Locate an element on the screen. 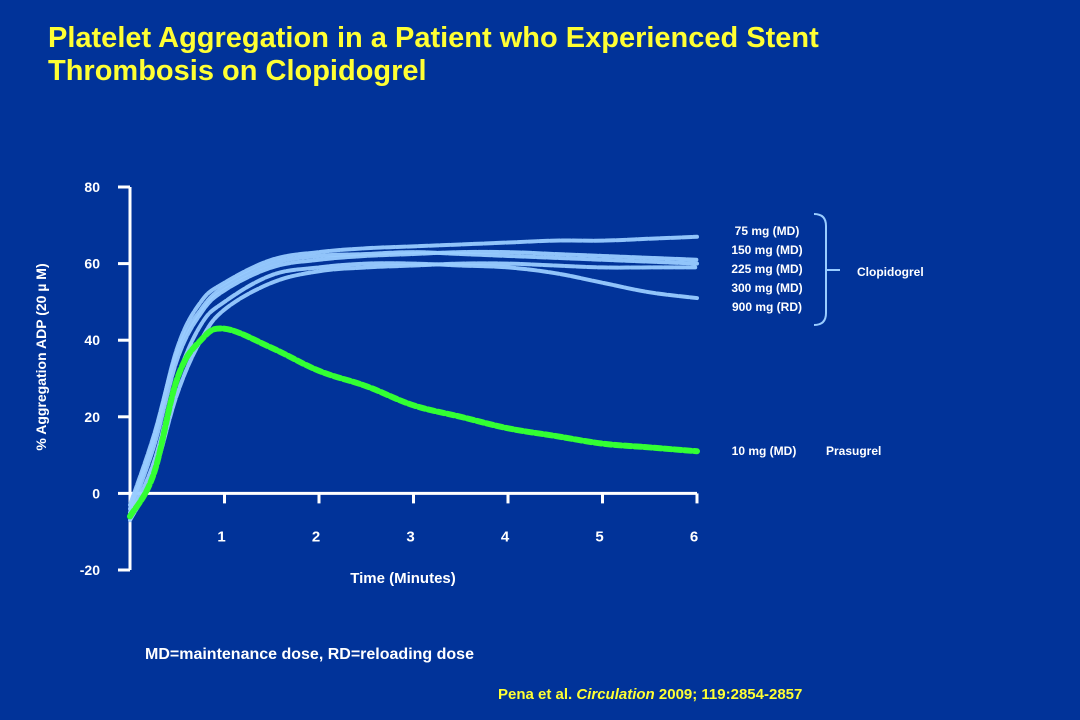  series-label: 10 mg (MD) is located at coordinates (764, 451).